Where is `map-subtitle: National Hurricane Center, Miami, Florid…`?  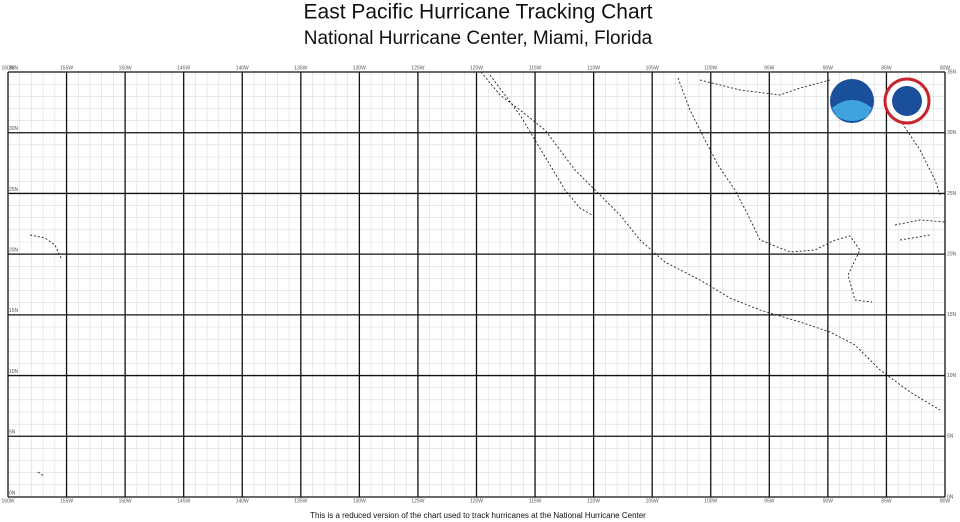
map-subtitle: National Hurricane Center, Miami, Florid… is located at coordinates (478, 38).